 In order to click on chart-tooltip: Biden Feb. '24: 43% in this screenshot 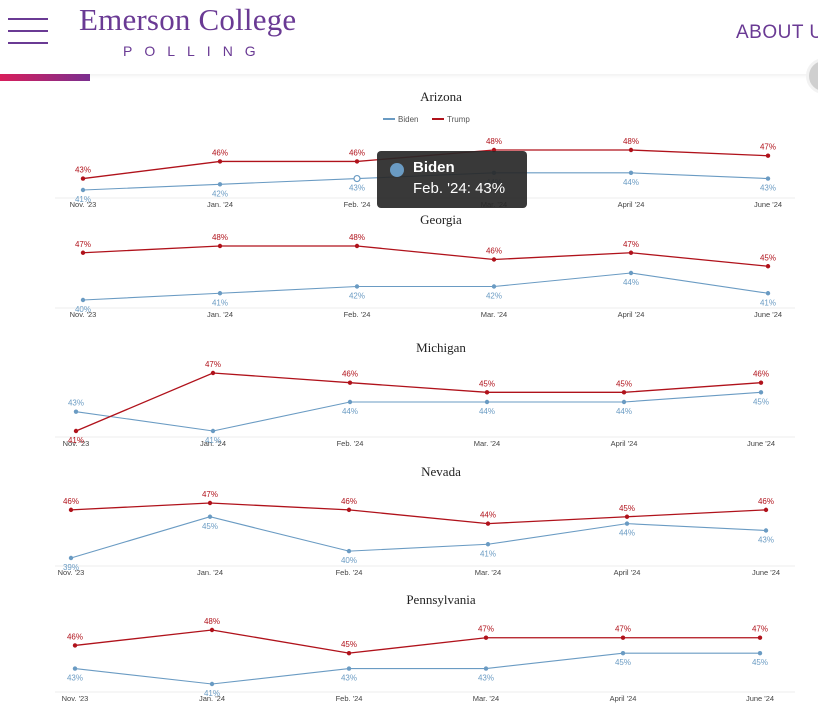, I will do `click(452, 179)`.